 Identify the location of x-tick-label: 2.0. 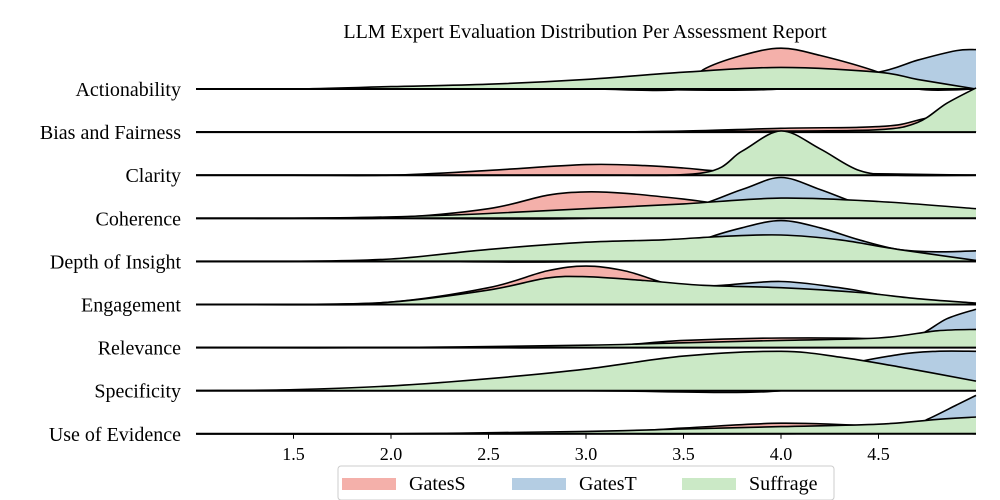
(391, 454).